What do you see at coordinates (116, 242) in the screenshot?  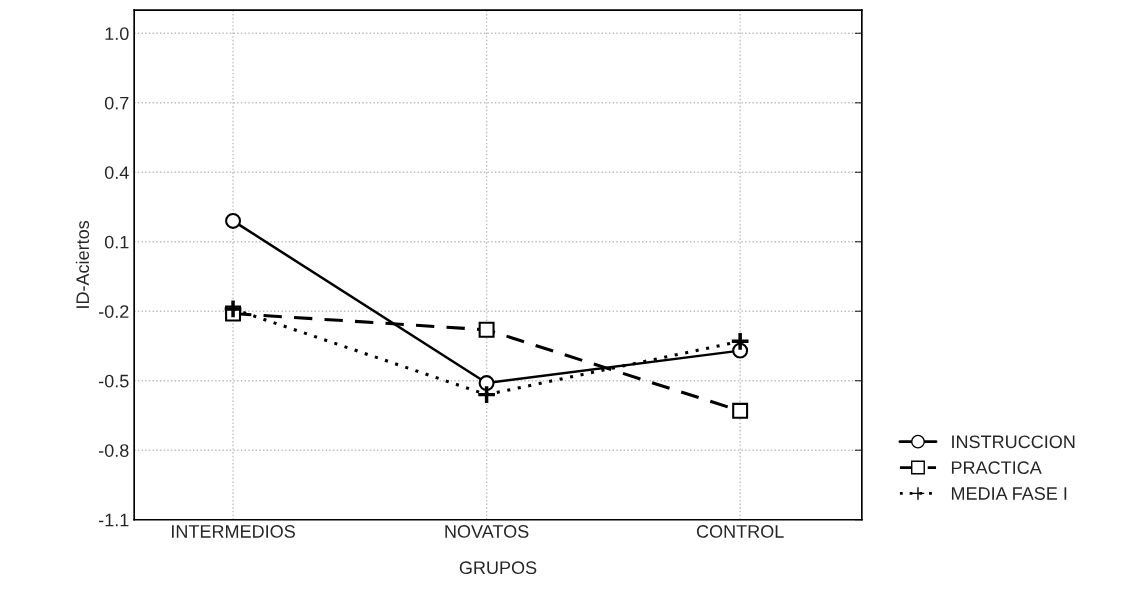 I see `y-tick-label: 0.1` at bounding box center [116, 242].